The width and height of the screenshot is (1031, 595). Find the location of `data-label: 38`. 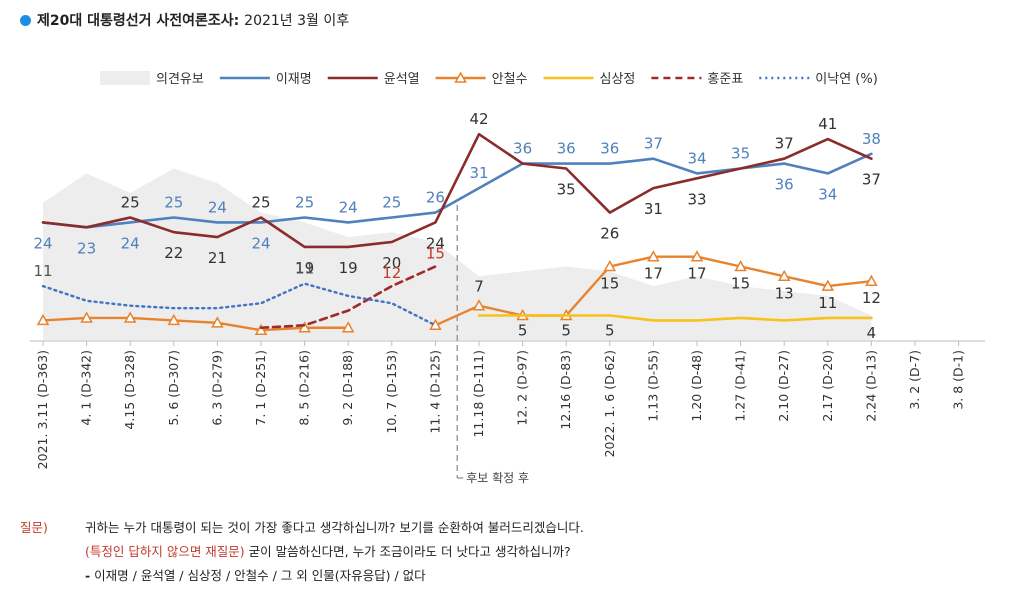

data-label: 38 is located at coordinates (871, 139).